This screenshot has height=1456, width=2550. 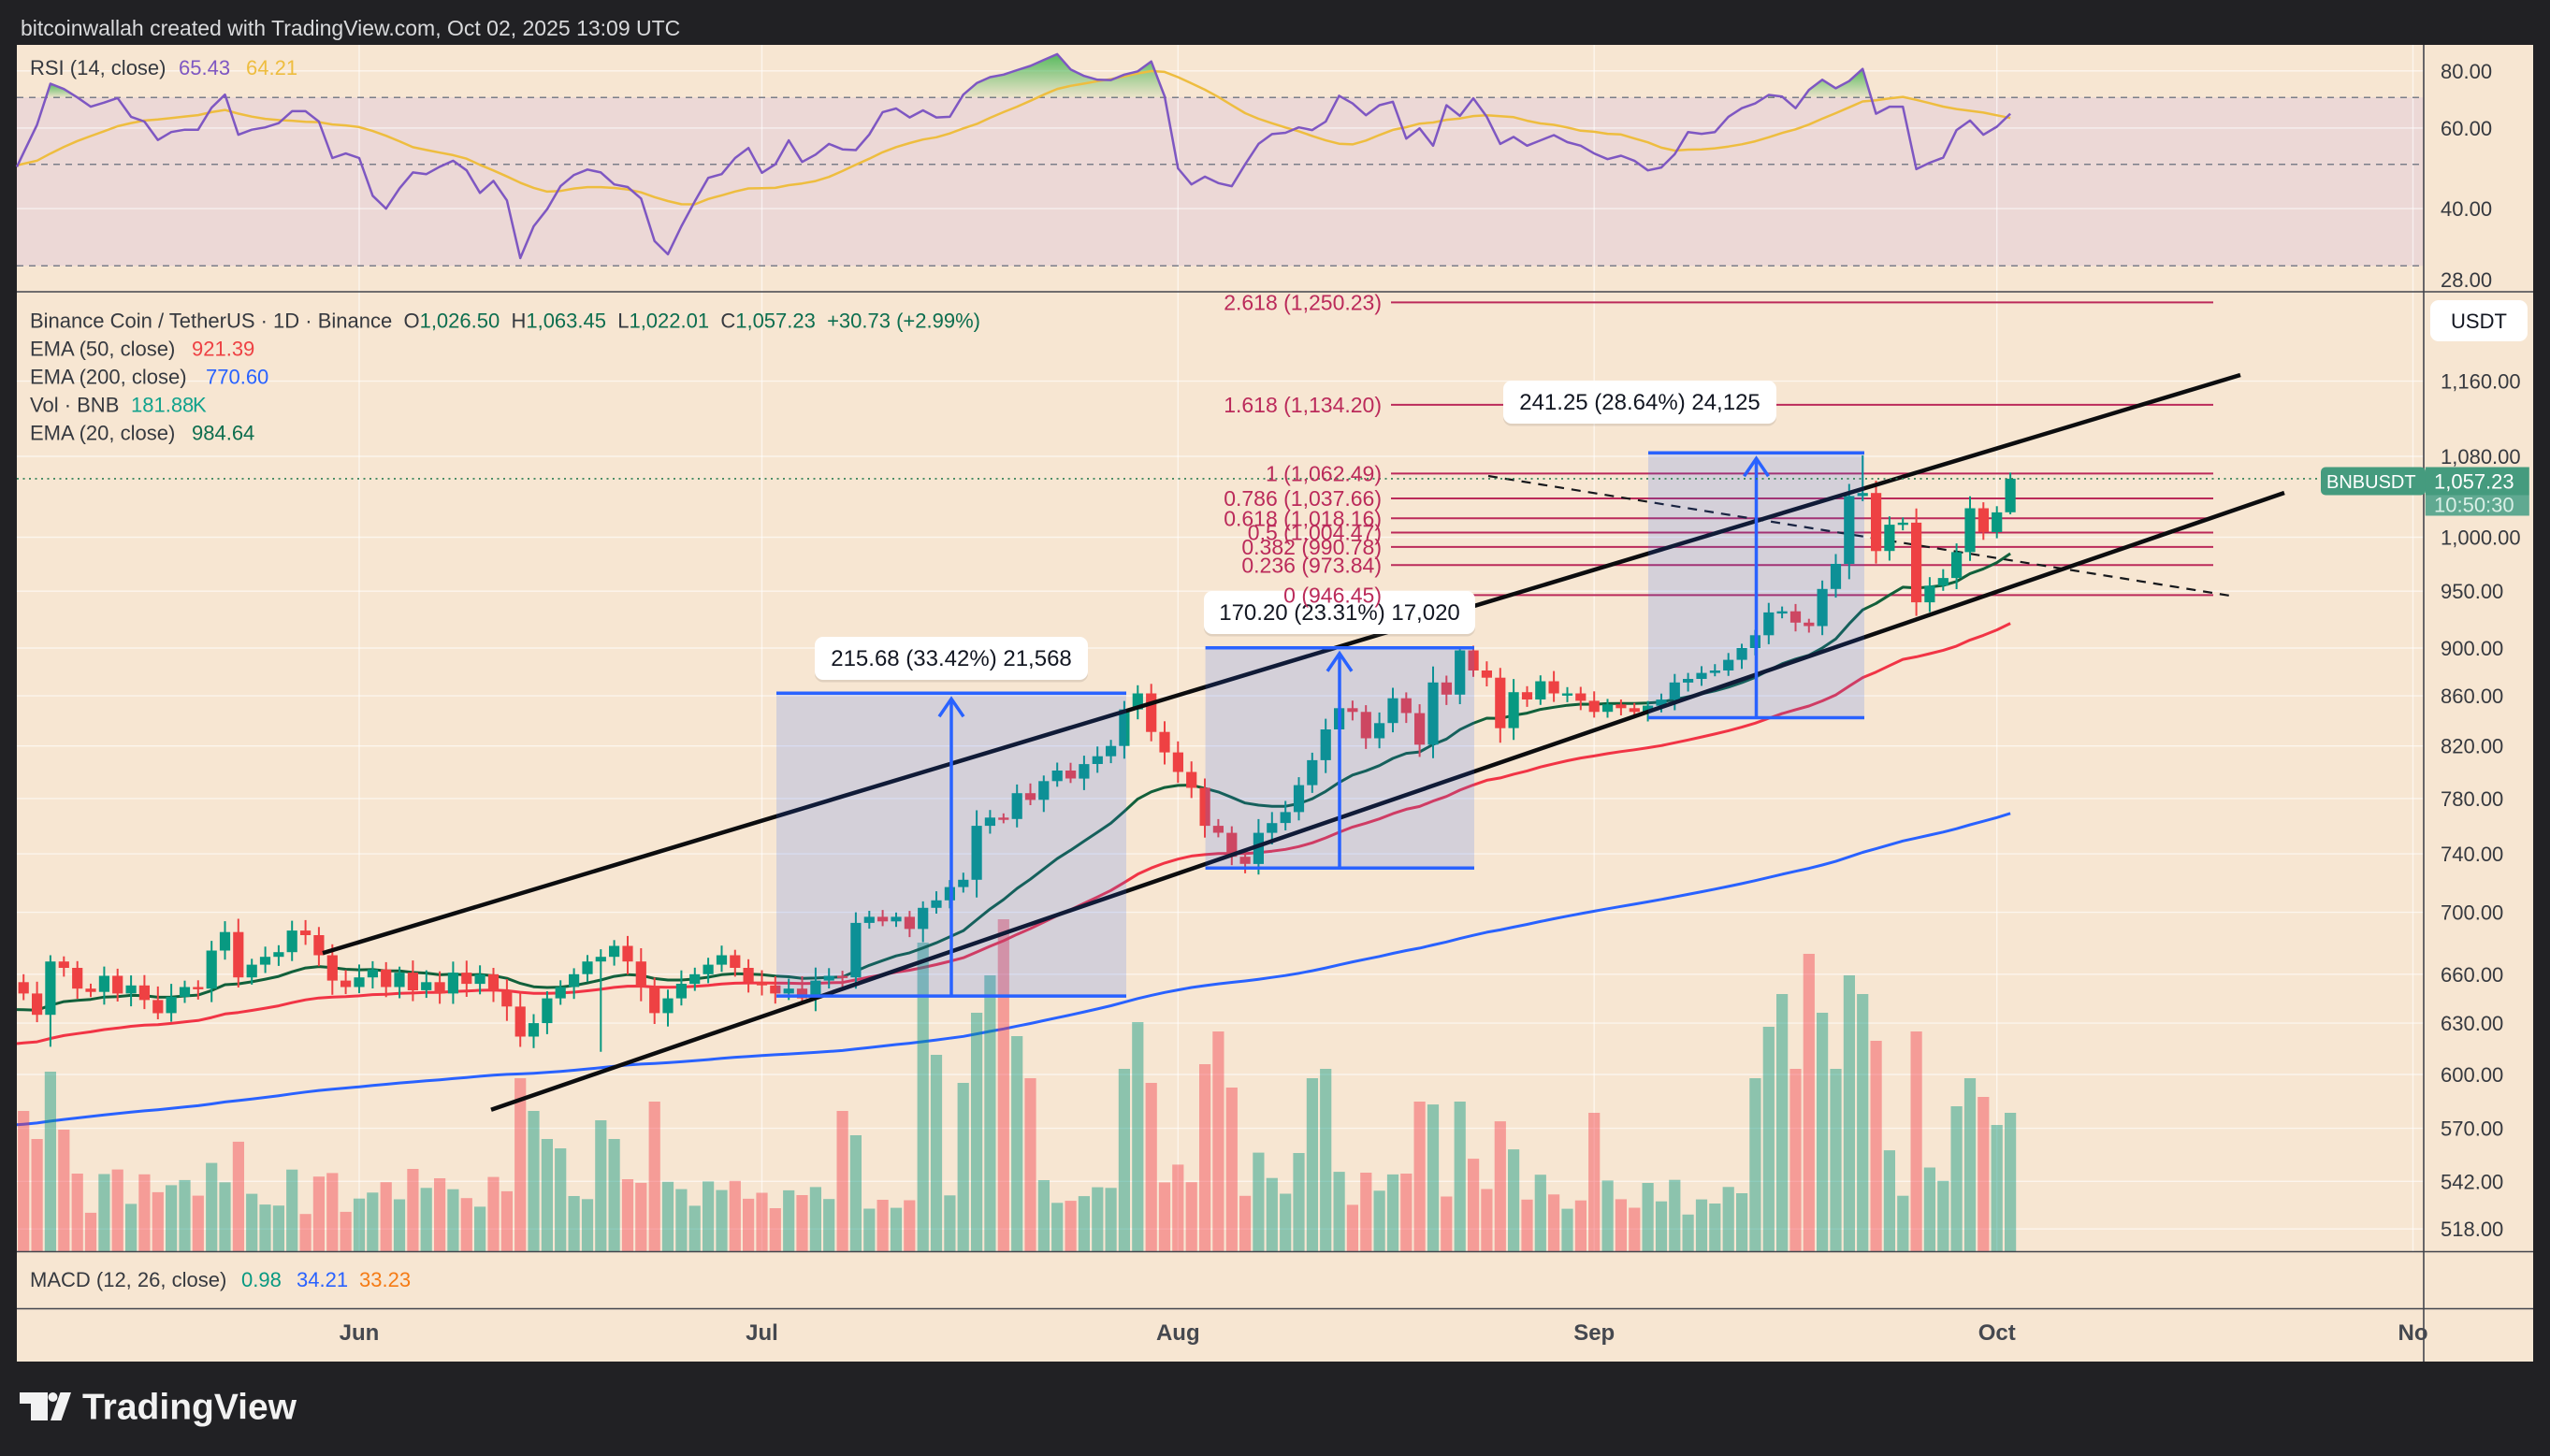 I want to click on svg-text: 170.20 (23.31%) 17,020, so click(x=1339, y=613).